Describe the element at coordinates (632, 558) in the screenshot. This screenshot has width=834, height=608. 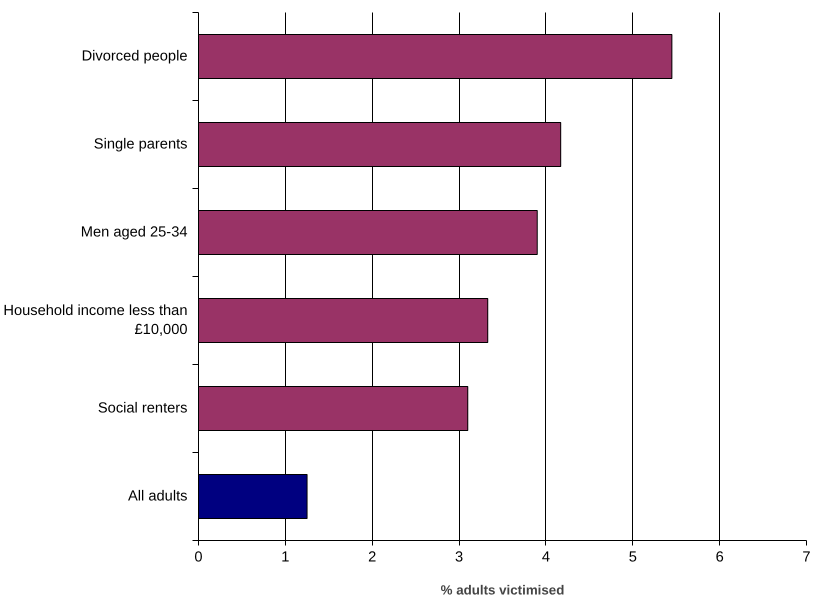
I see `x-tick-label: 5` at that location.